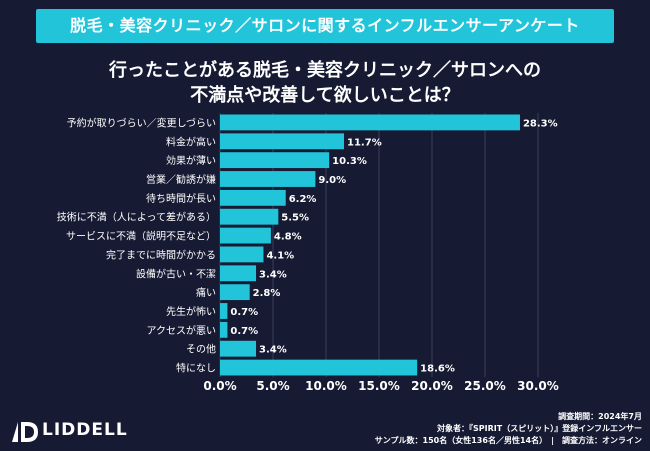 The width and height of the screenshot is (650, 451). What do you see at coordinates (181, 198) in the screenshot?
I see `category-label: 待ち時間が長い` at bounding box center [181, 198].